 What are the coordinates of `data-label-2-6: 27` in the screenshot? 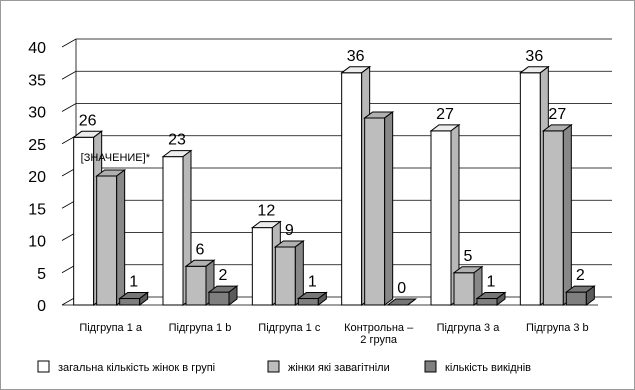 It's located at (557, 114).